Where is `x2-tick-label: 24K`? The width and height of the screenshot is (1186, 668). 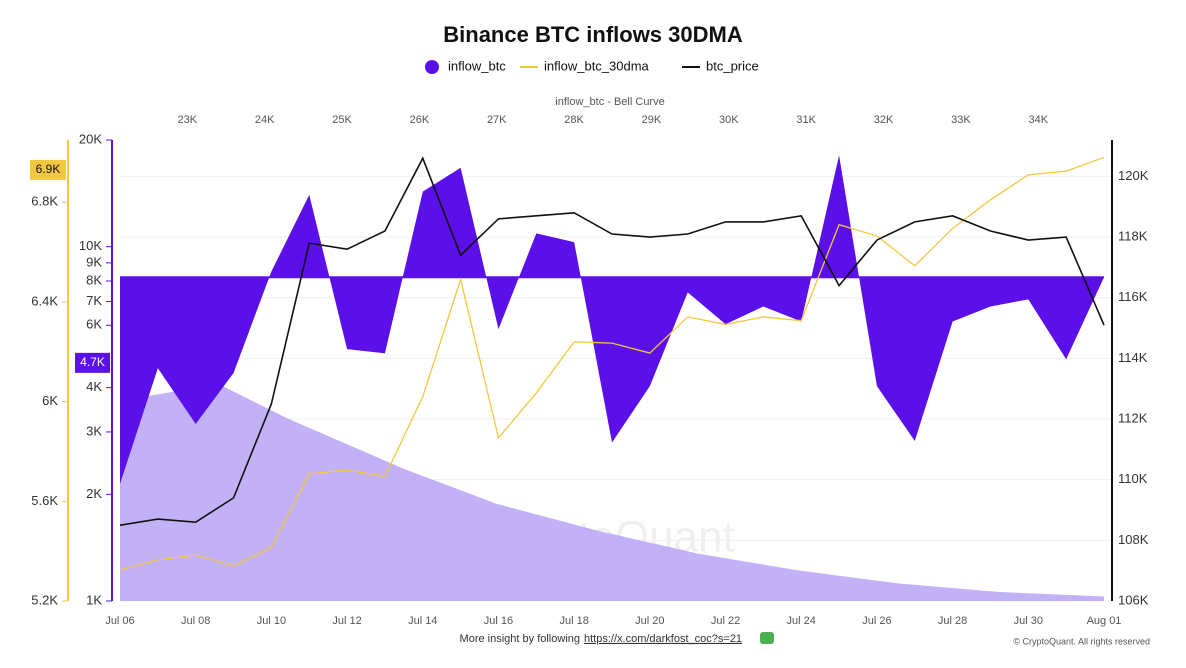
x2-tick-label: 24K is located at coordinates (265, 120).